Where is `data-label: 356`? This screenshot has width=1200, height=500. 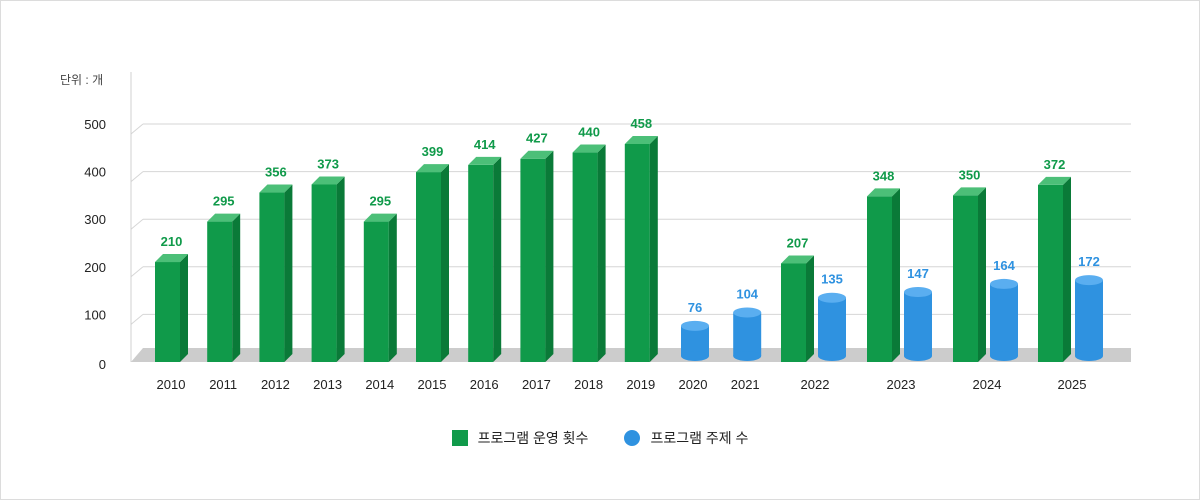 data-label: 356 is located at coordinates (276, 172).